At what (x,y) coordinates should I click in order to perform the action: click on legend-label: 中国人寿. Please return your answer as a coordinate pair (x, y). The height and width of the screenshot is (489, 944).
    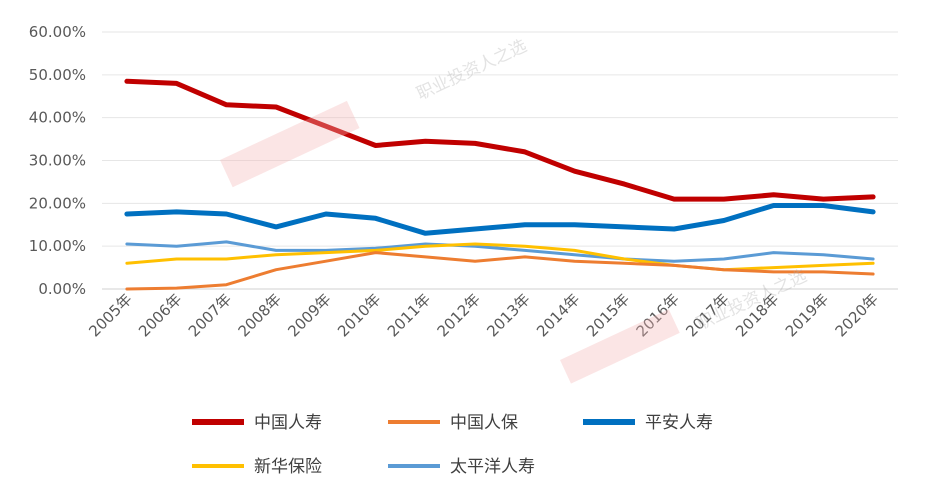
    Looking at the image, I should click on (288, 423).